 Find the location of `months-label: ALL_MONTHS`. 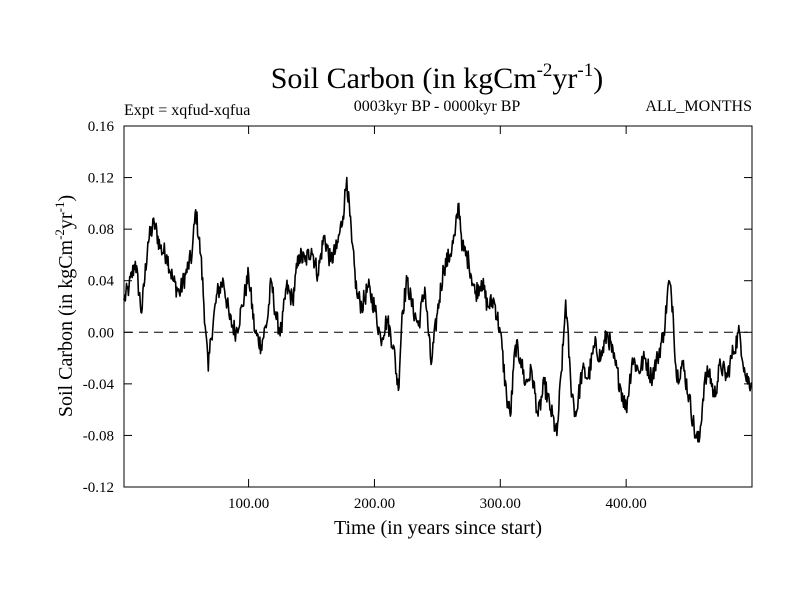

months-label: ALL_MONTHS is located at coordinates (698, 106).